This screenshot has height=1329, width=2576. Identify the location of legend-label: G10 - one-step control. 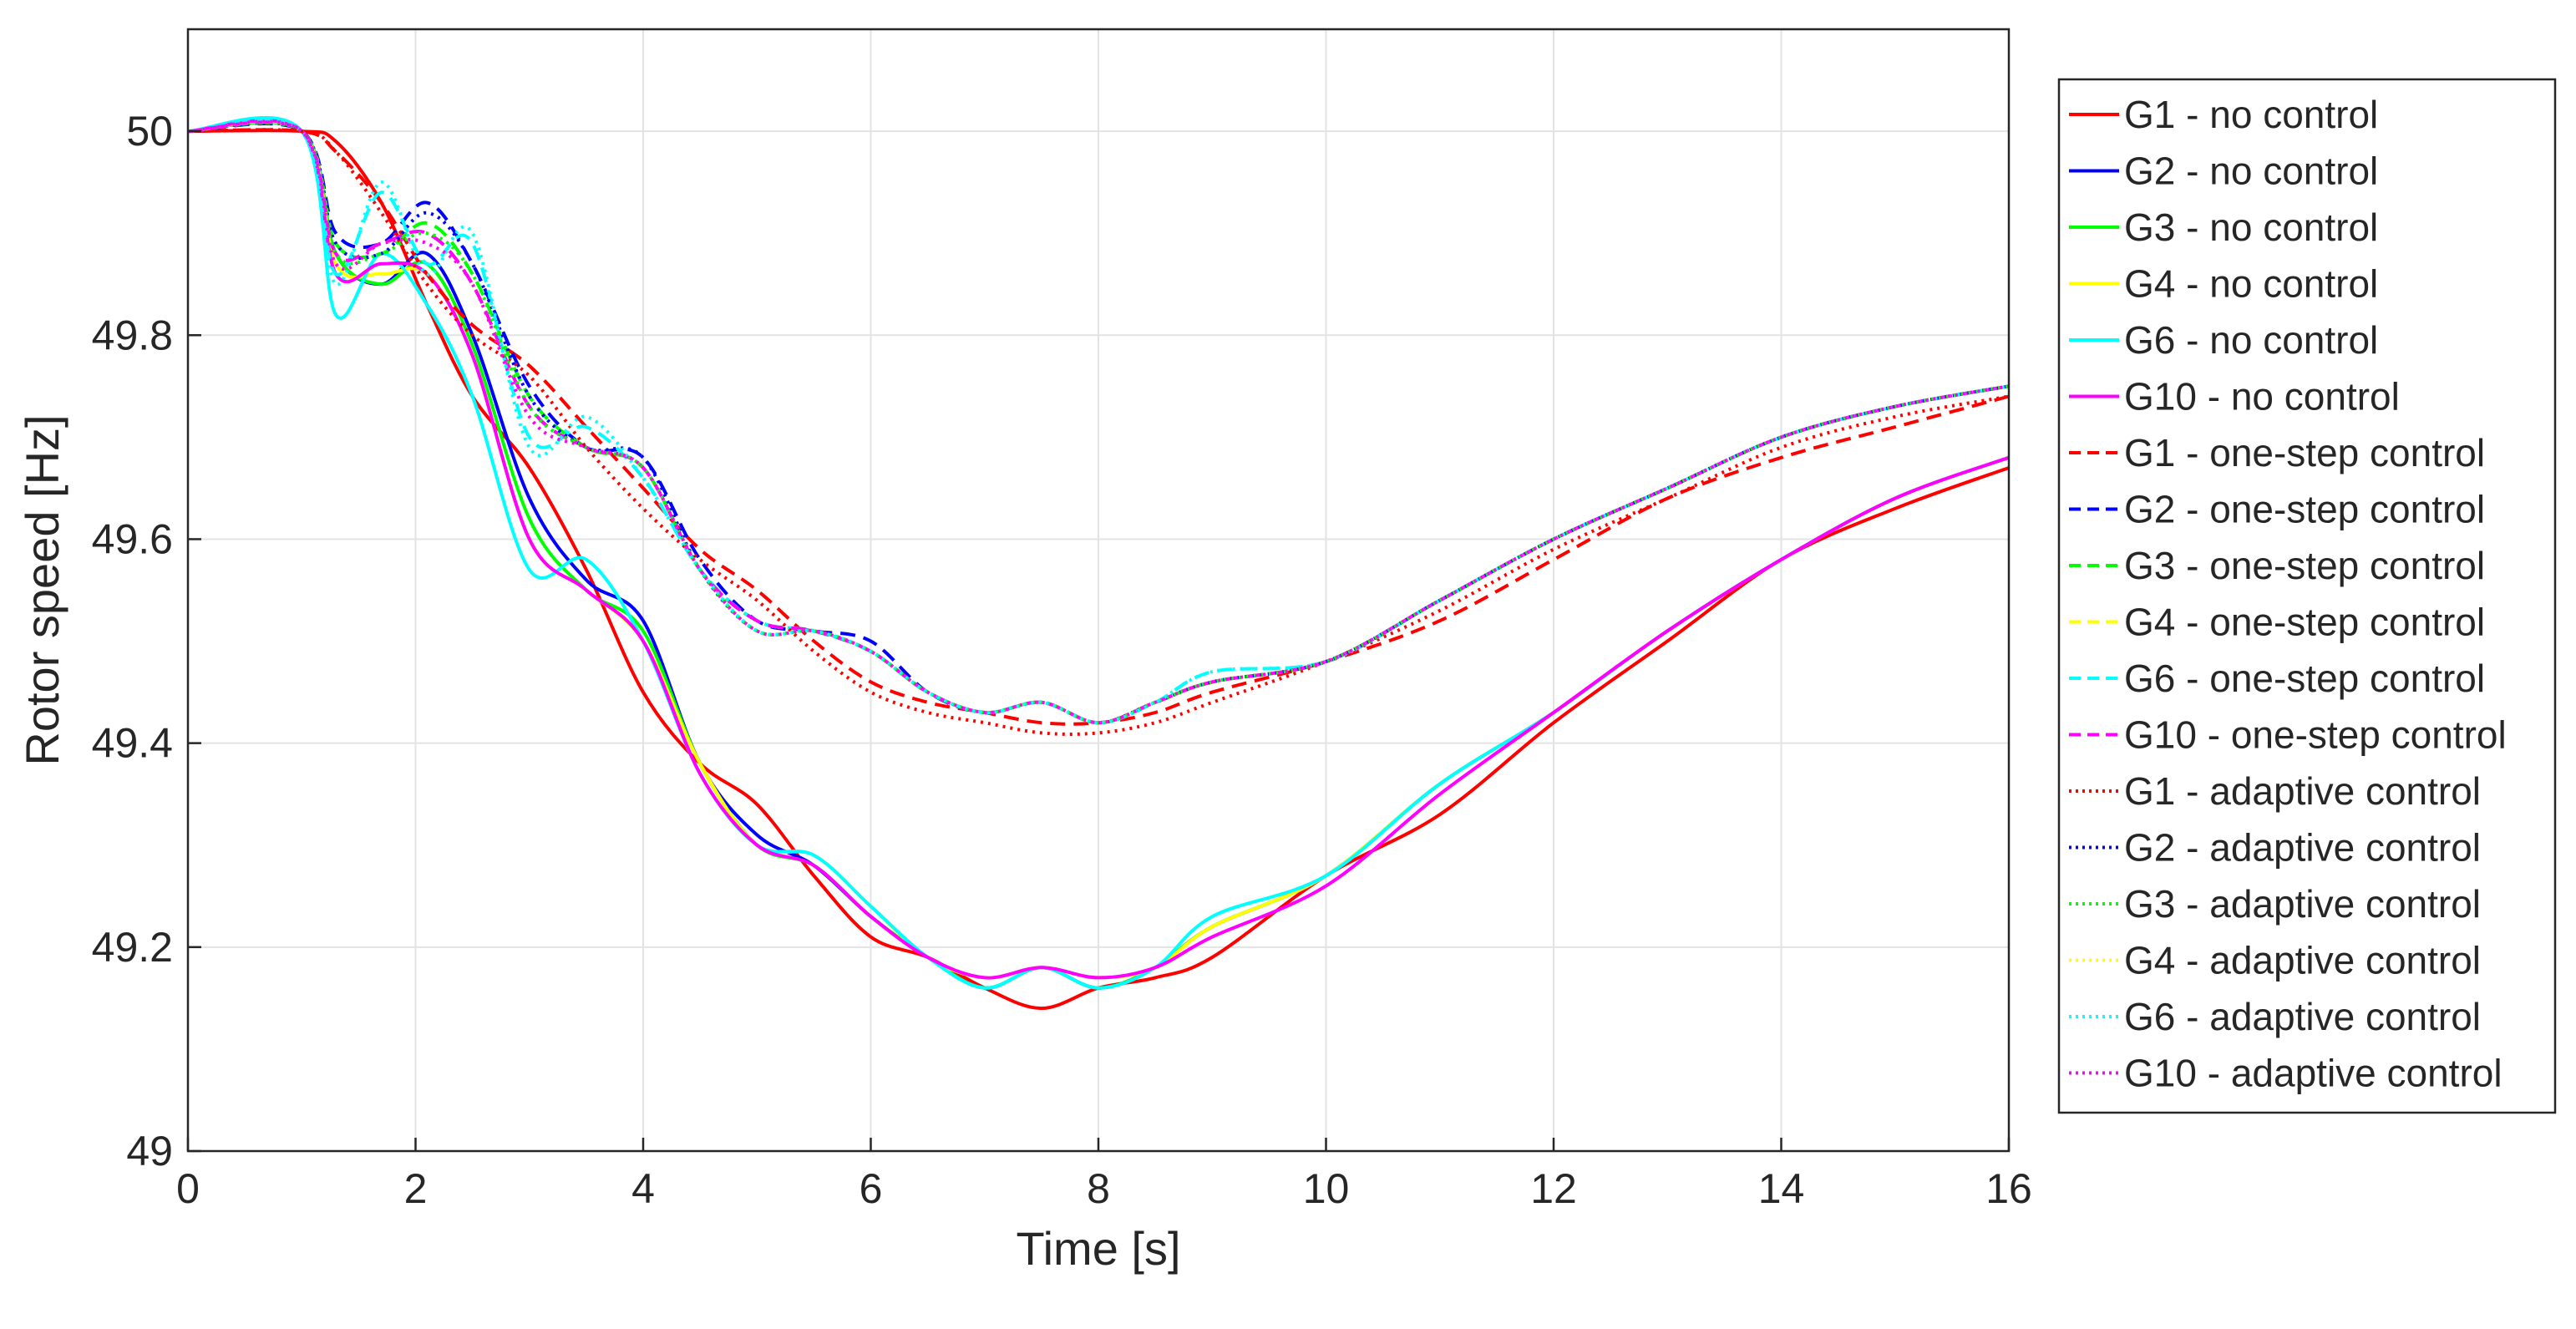
(2315, 735).